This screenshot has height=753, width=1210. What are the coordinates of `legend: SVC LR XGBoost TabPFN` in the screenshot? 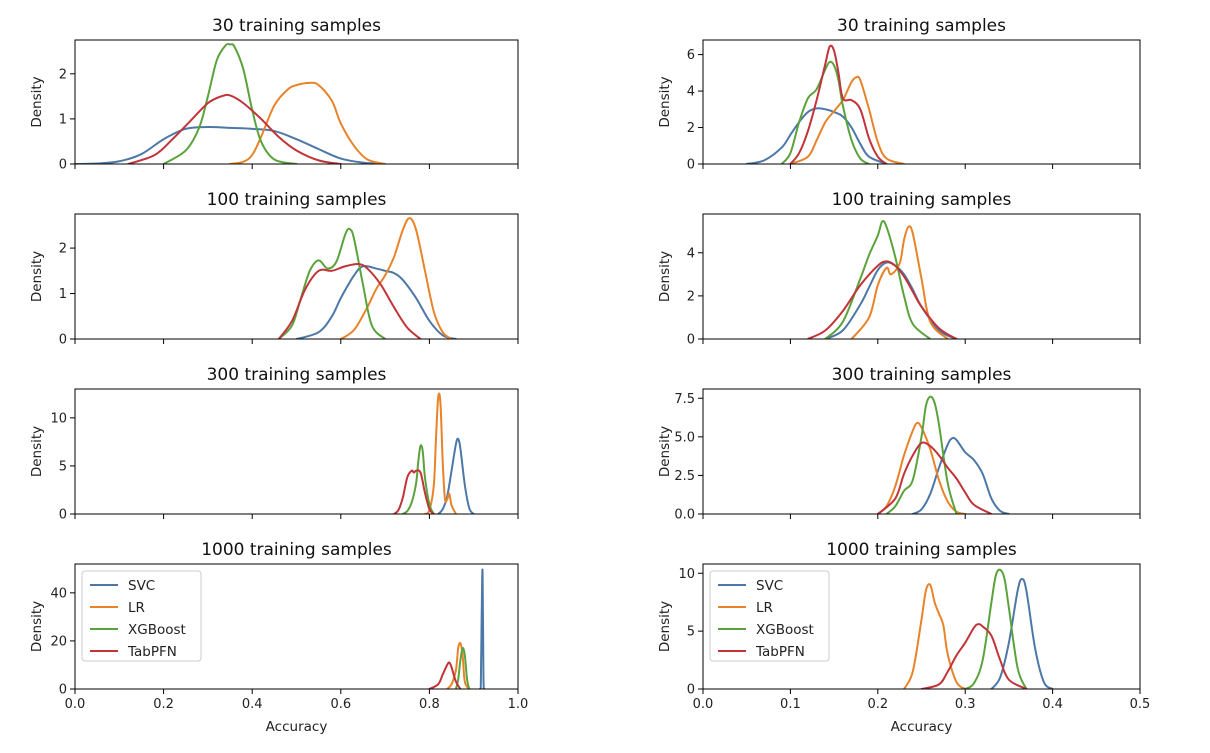 It's located at (141, 616).